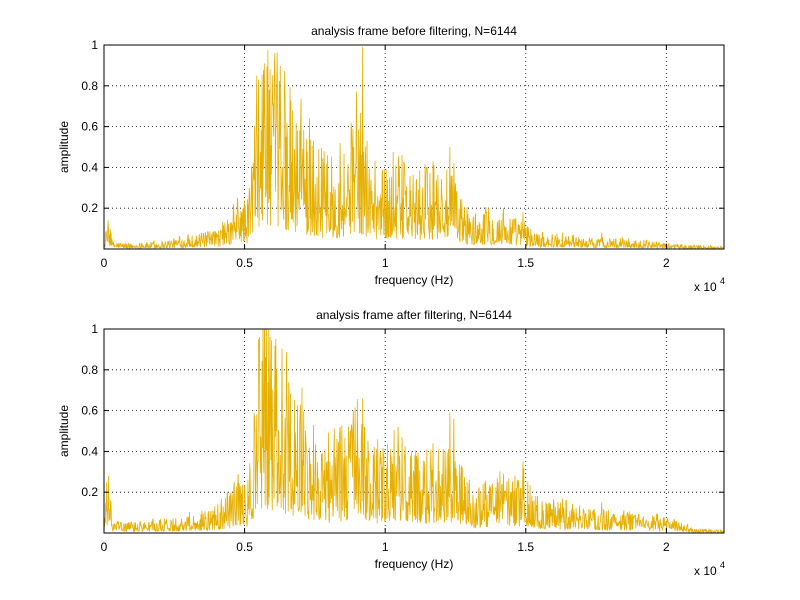 The width and height of the screenshot is (800, 600). What do you see at coordinates (414, 31) in the screenshot?
I see `chart-title: analysis frame before filtering, N=6144` at bounding box center [414, 31].